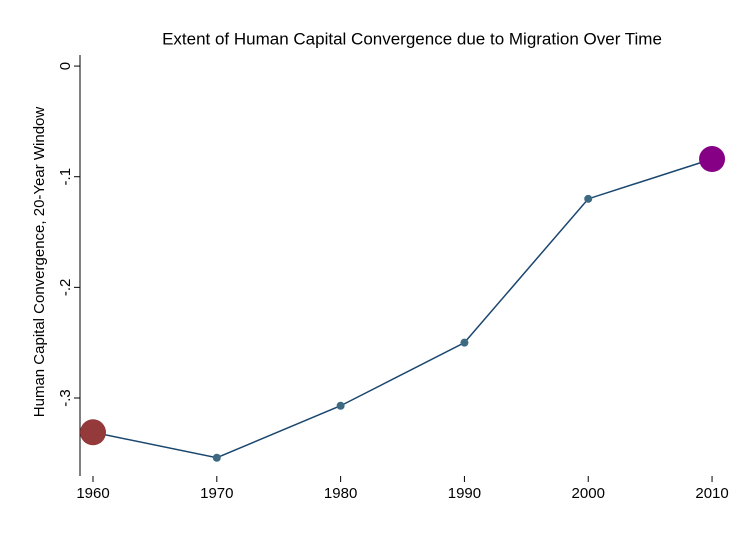  Describe the element at coordinates (65, 398) in the screenshot. I see `y-tick-label: -.3` at that location.